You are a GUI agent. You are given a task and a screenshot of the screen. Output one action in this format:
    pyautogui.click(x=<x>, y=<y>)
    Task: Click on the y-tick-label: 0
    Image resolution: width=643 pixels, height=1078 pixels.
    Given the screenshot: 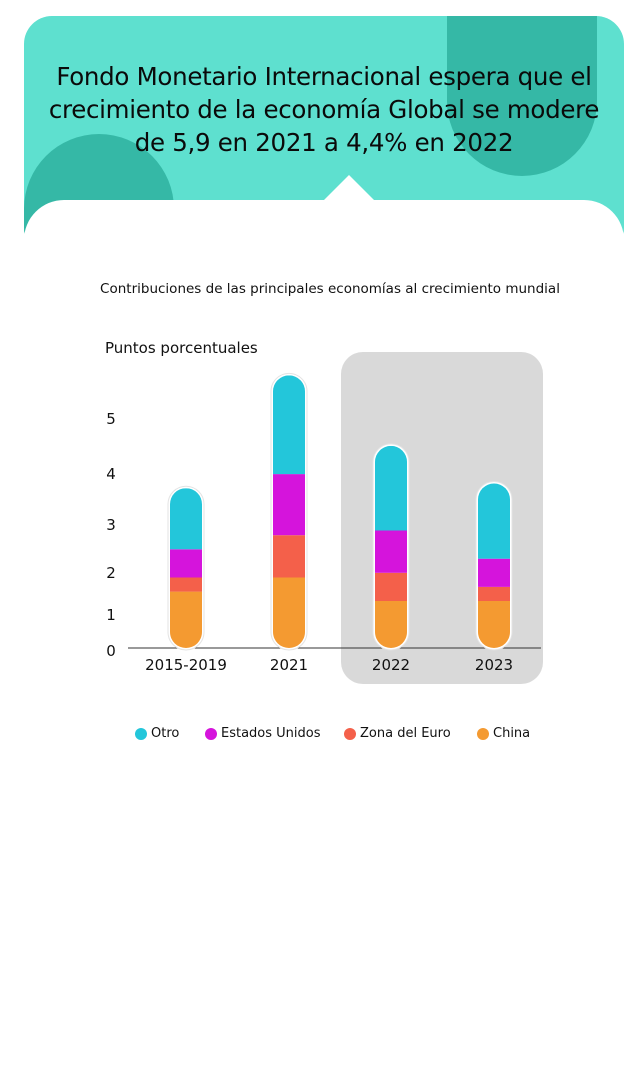 What is the action you would take?
    pyautogui.click(x=111, y=651)
    